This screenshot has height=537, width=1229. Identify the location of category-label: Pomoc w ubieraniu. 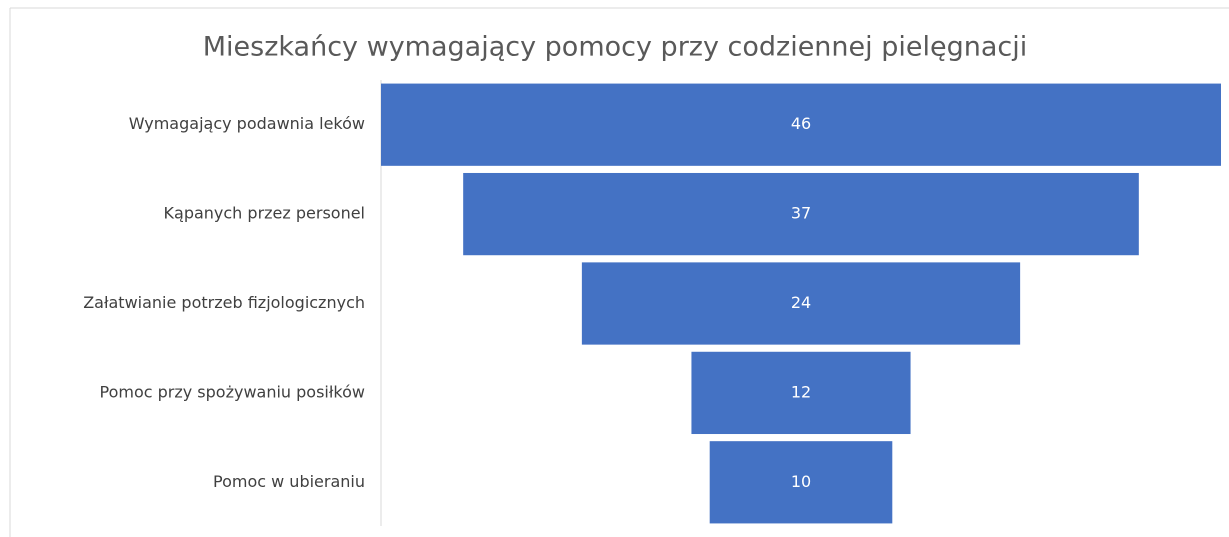
(289, 481).